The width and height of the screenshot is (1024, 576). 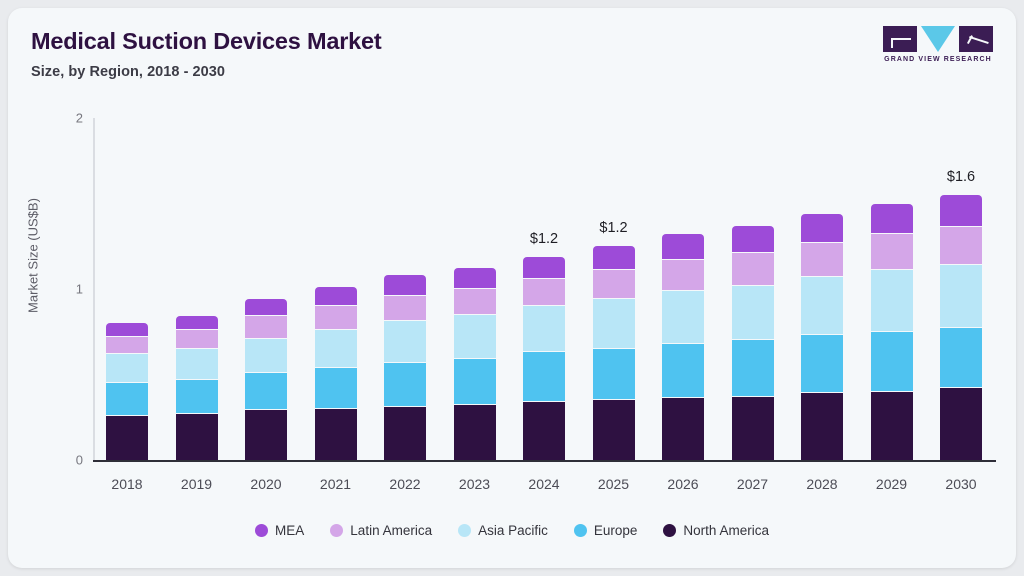 I want to click on bar-segment-2020-latin-america, so click(x=266, y=327).